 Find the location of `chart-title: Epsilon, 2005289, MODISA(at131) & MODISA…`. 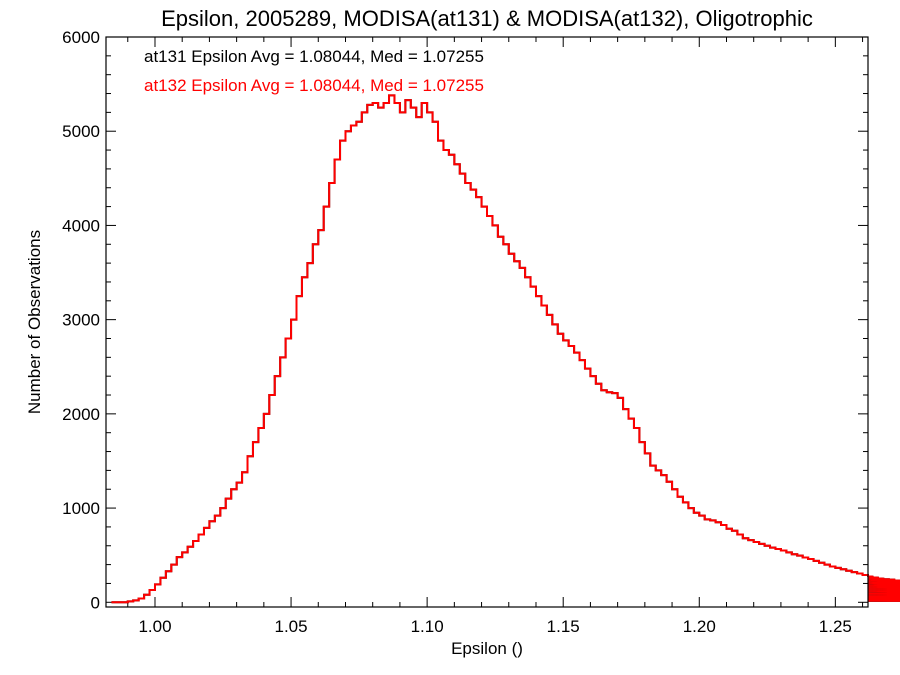

chart-title: Epsilon, 2005289, MODISA(at131) & MODISA… is located at coordinates (487, 18).